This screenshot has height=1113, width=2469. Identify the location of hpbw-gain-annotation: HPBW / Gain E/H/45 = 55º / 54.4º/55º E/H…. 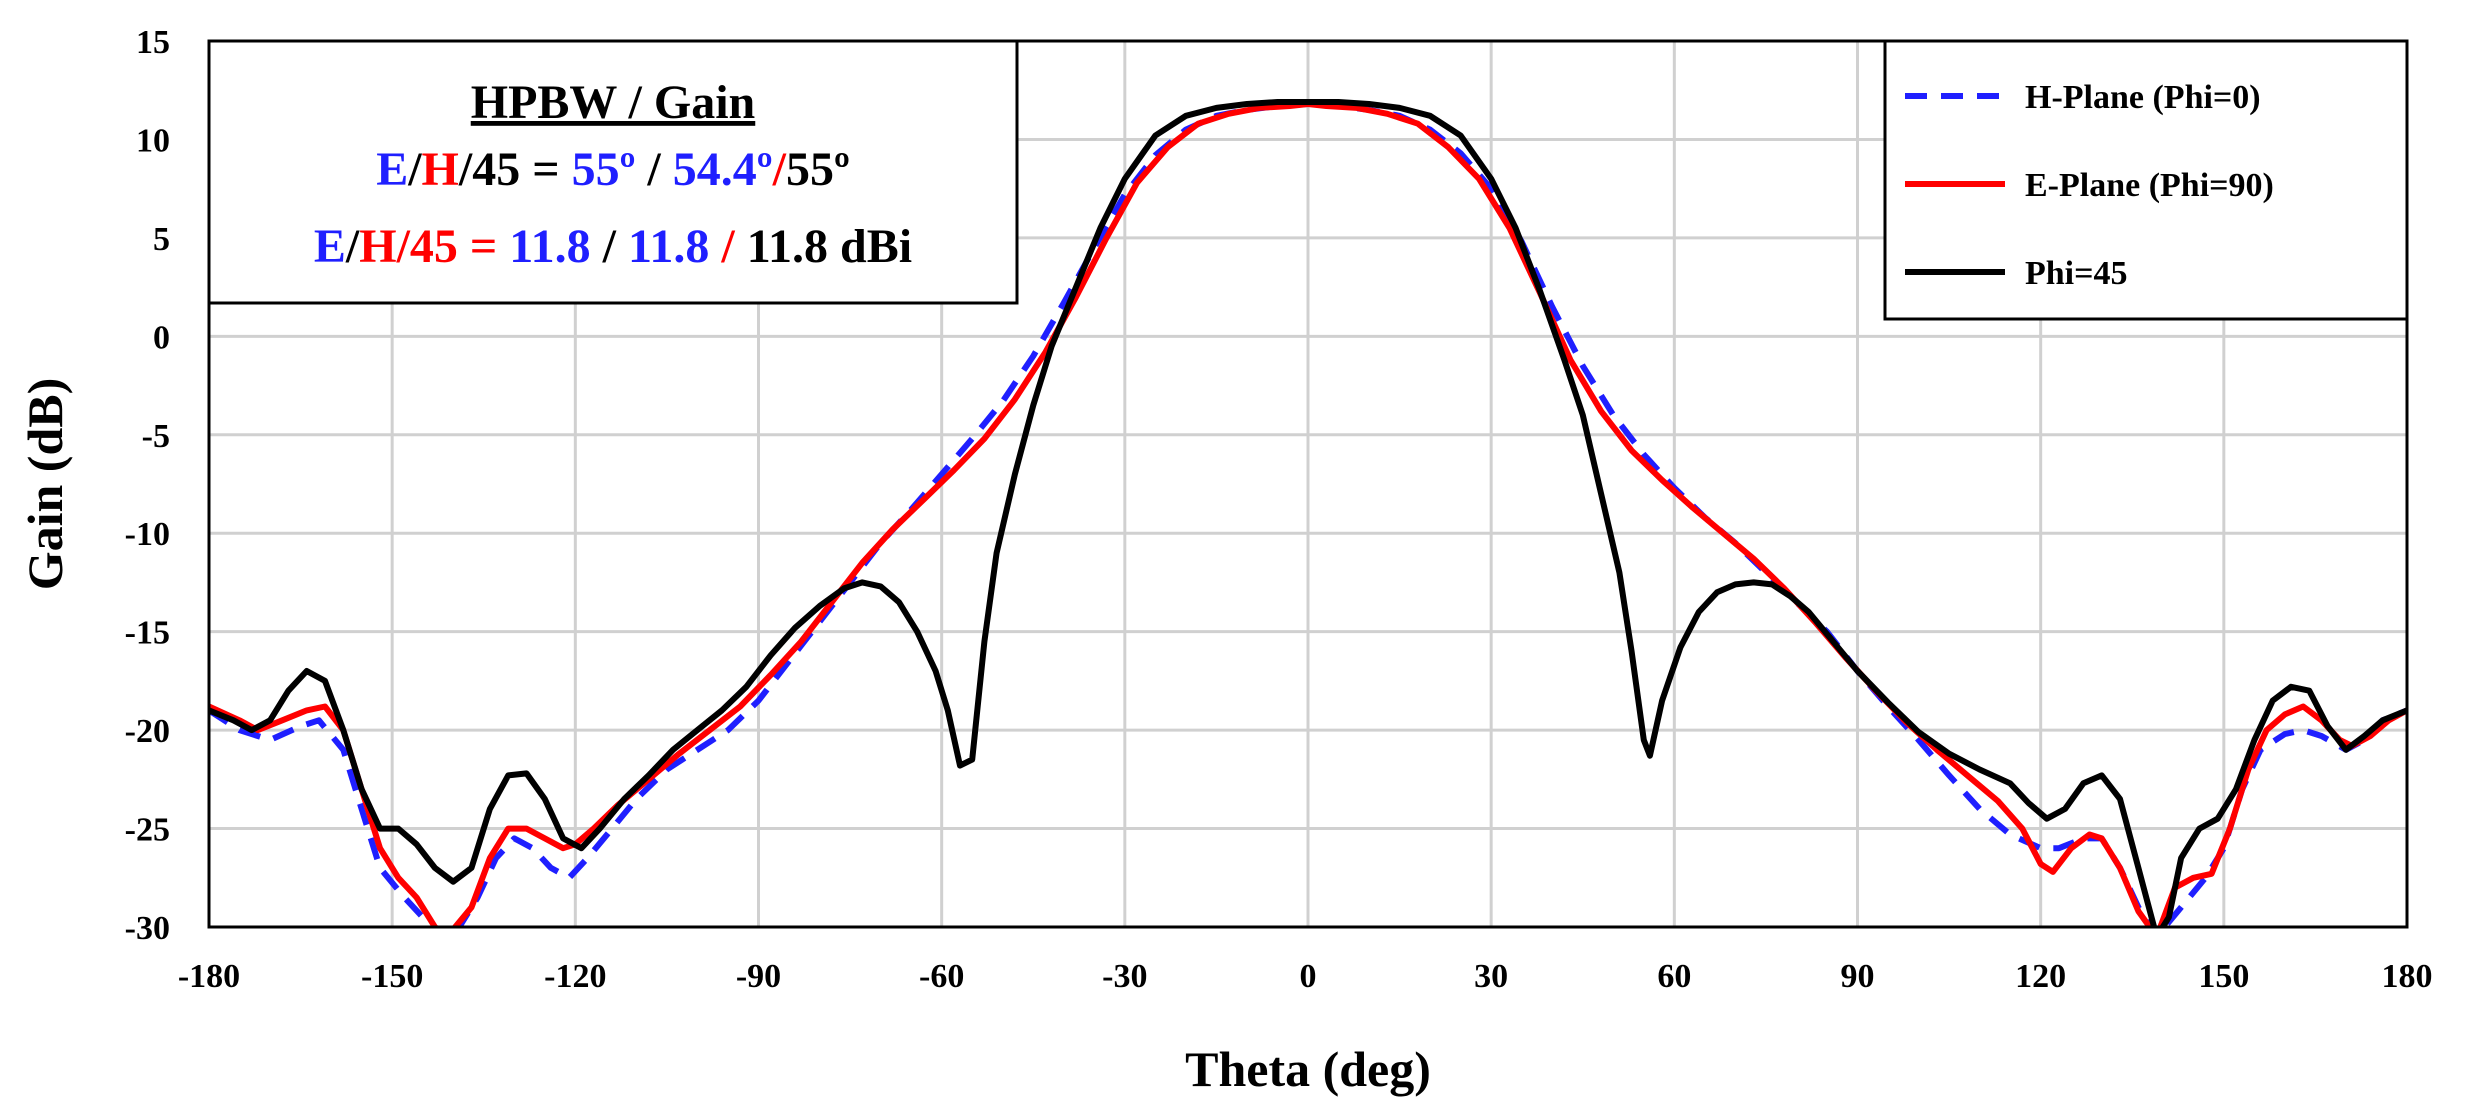
(613, 172).